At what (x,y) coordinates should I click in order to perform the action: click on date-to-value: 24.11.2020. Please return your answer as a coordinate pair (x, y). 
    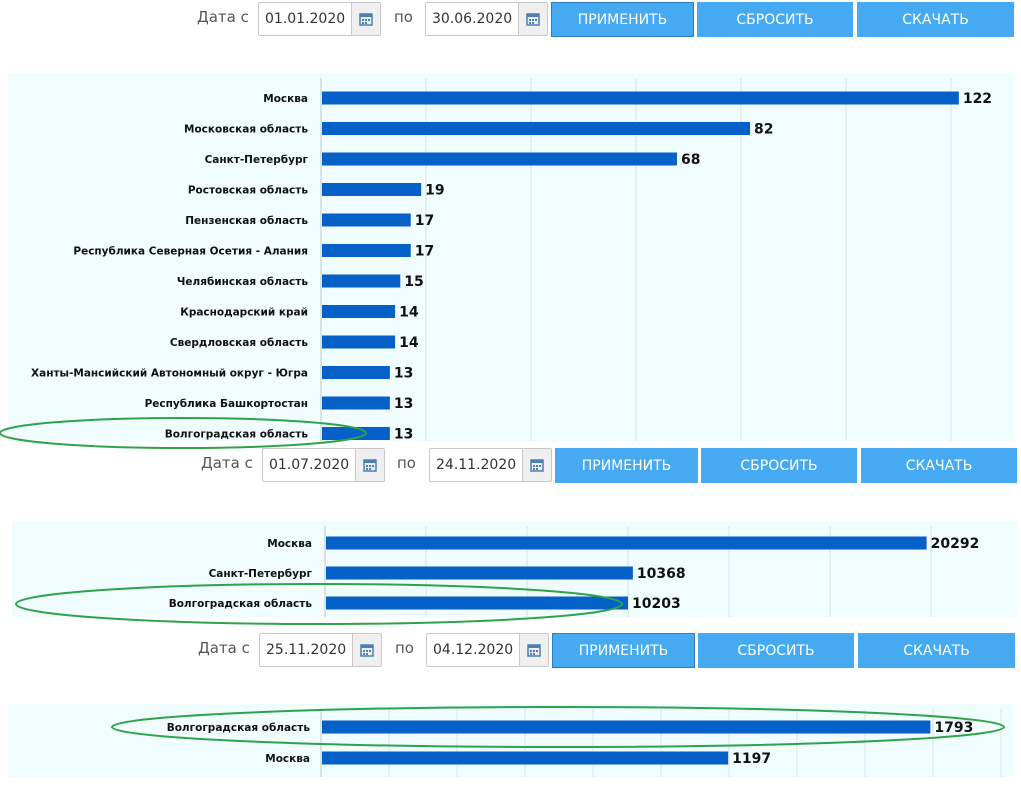
    Looking at the image, I should click on (476, 465).